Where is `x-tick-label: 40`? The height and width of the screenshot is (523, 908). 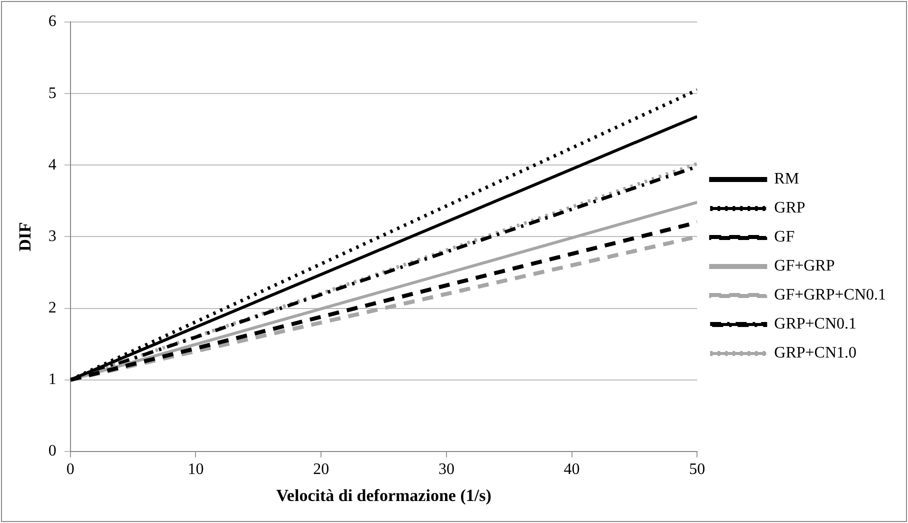
x-tick-label: 40 is located at coordinates (572, 469).